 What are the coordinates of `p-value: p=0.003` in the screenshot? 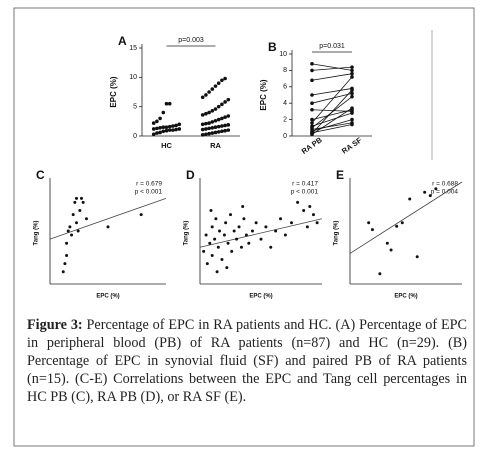 It's located at (191, 40).